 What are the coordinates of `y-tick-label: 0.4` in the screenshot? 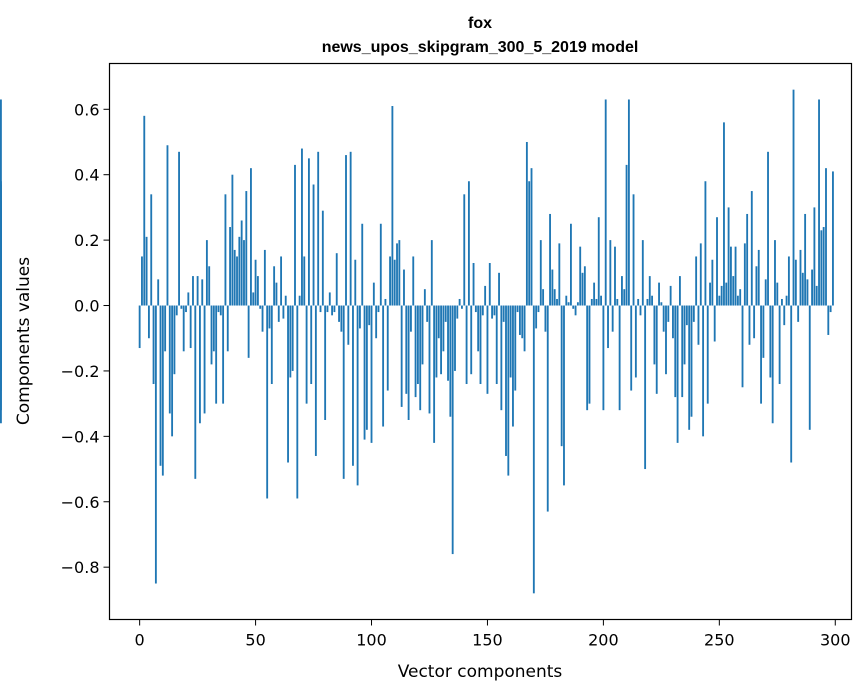 It's located at (86, 175).